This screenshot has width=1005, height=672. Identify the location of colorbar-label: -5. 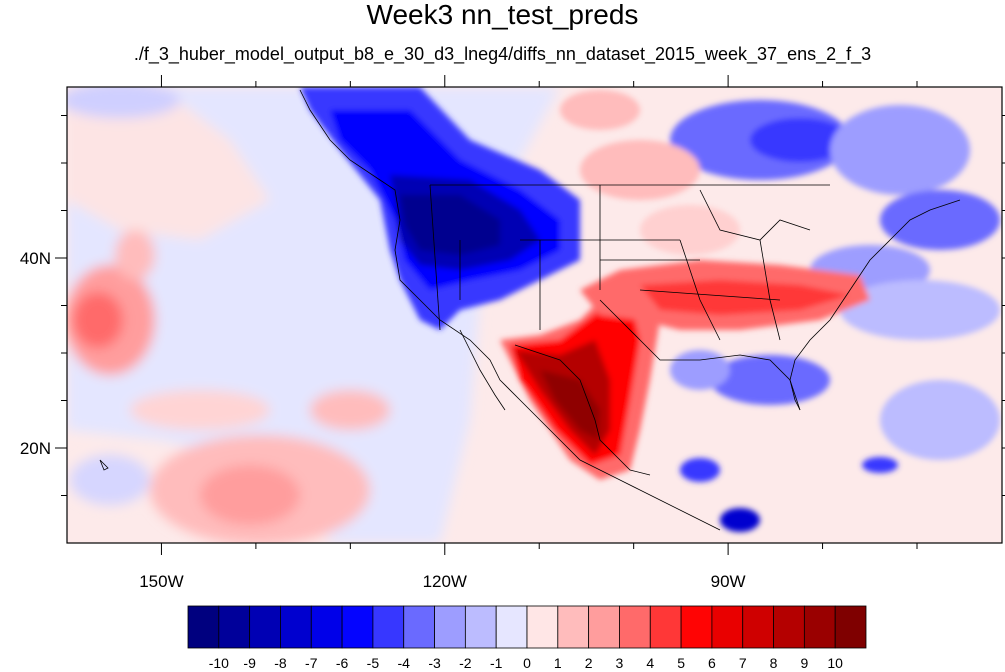
(373, 663).